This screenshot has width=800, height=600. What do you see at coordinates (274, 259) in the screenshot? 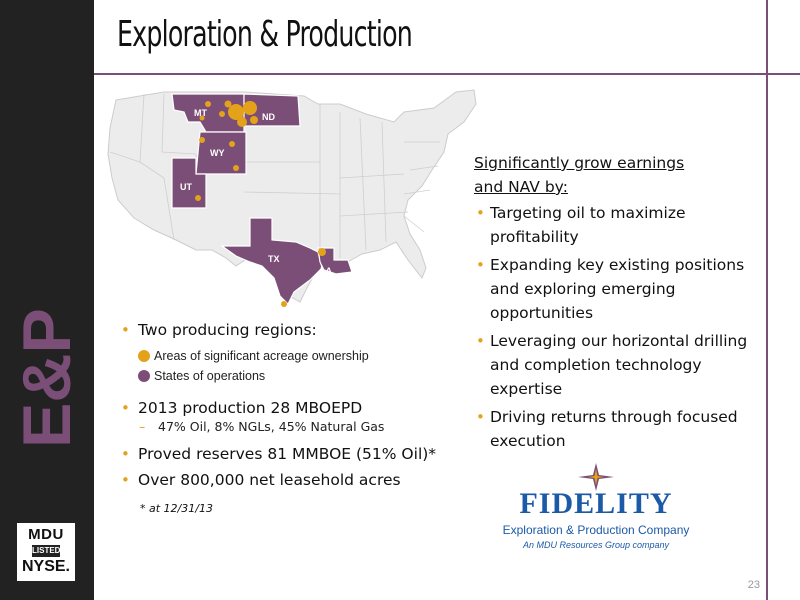
I see `label-tx: TX` at bounding box center [274, 259].